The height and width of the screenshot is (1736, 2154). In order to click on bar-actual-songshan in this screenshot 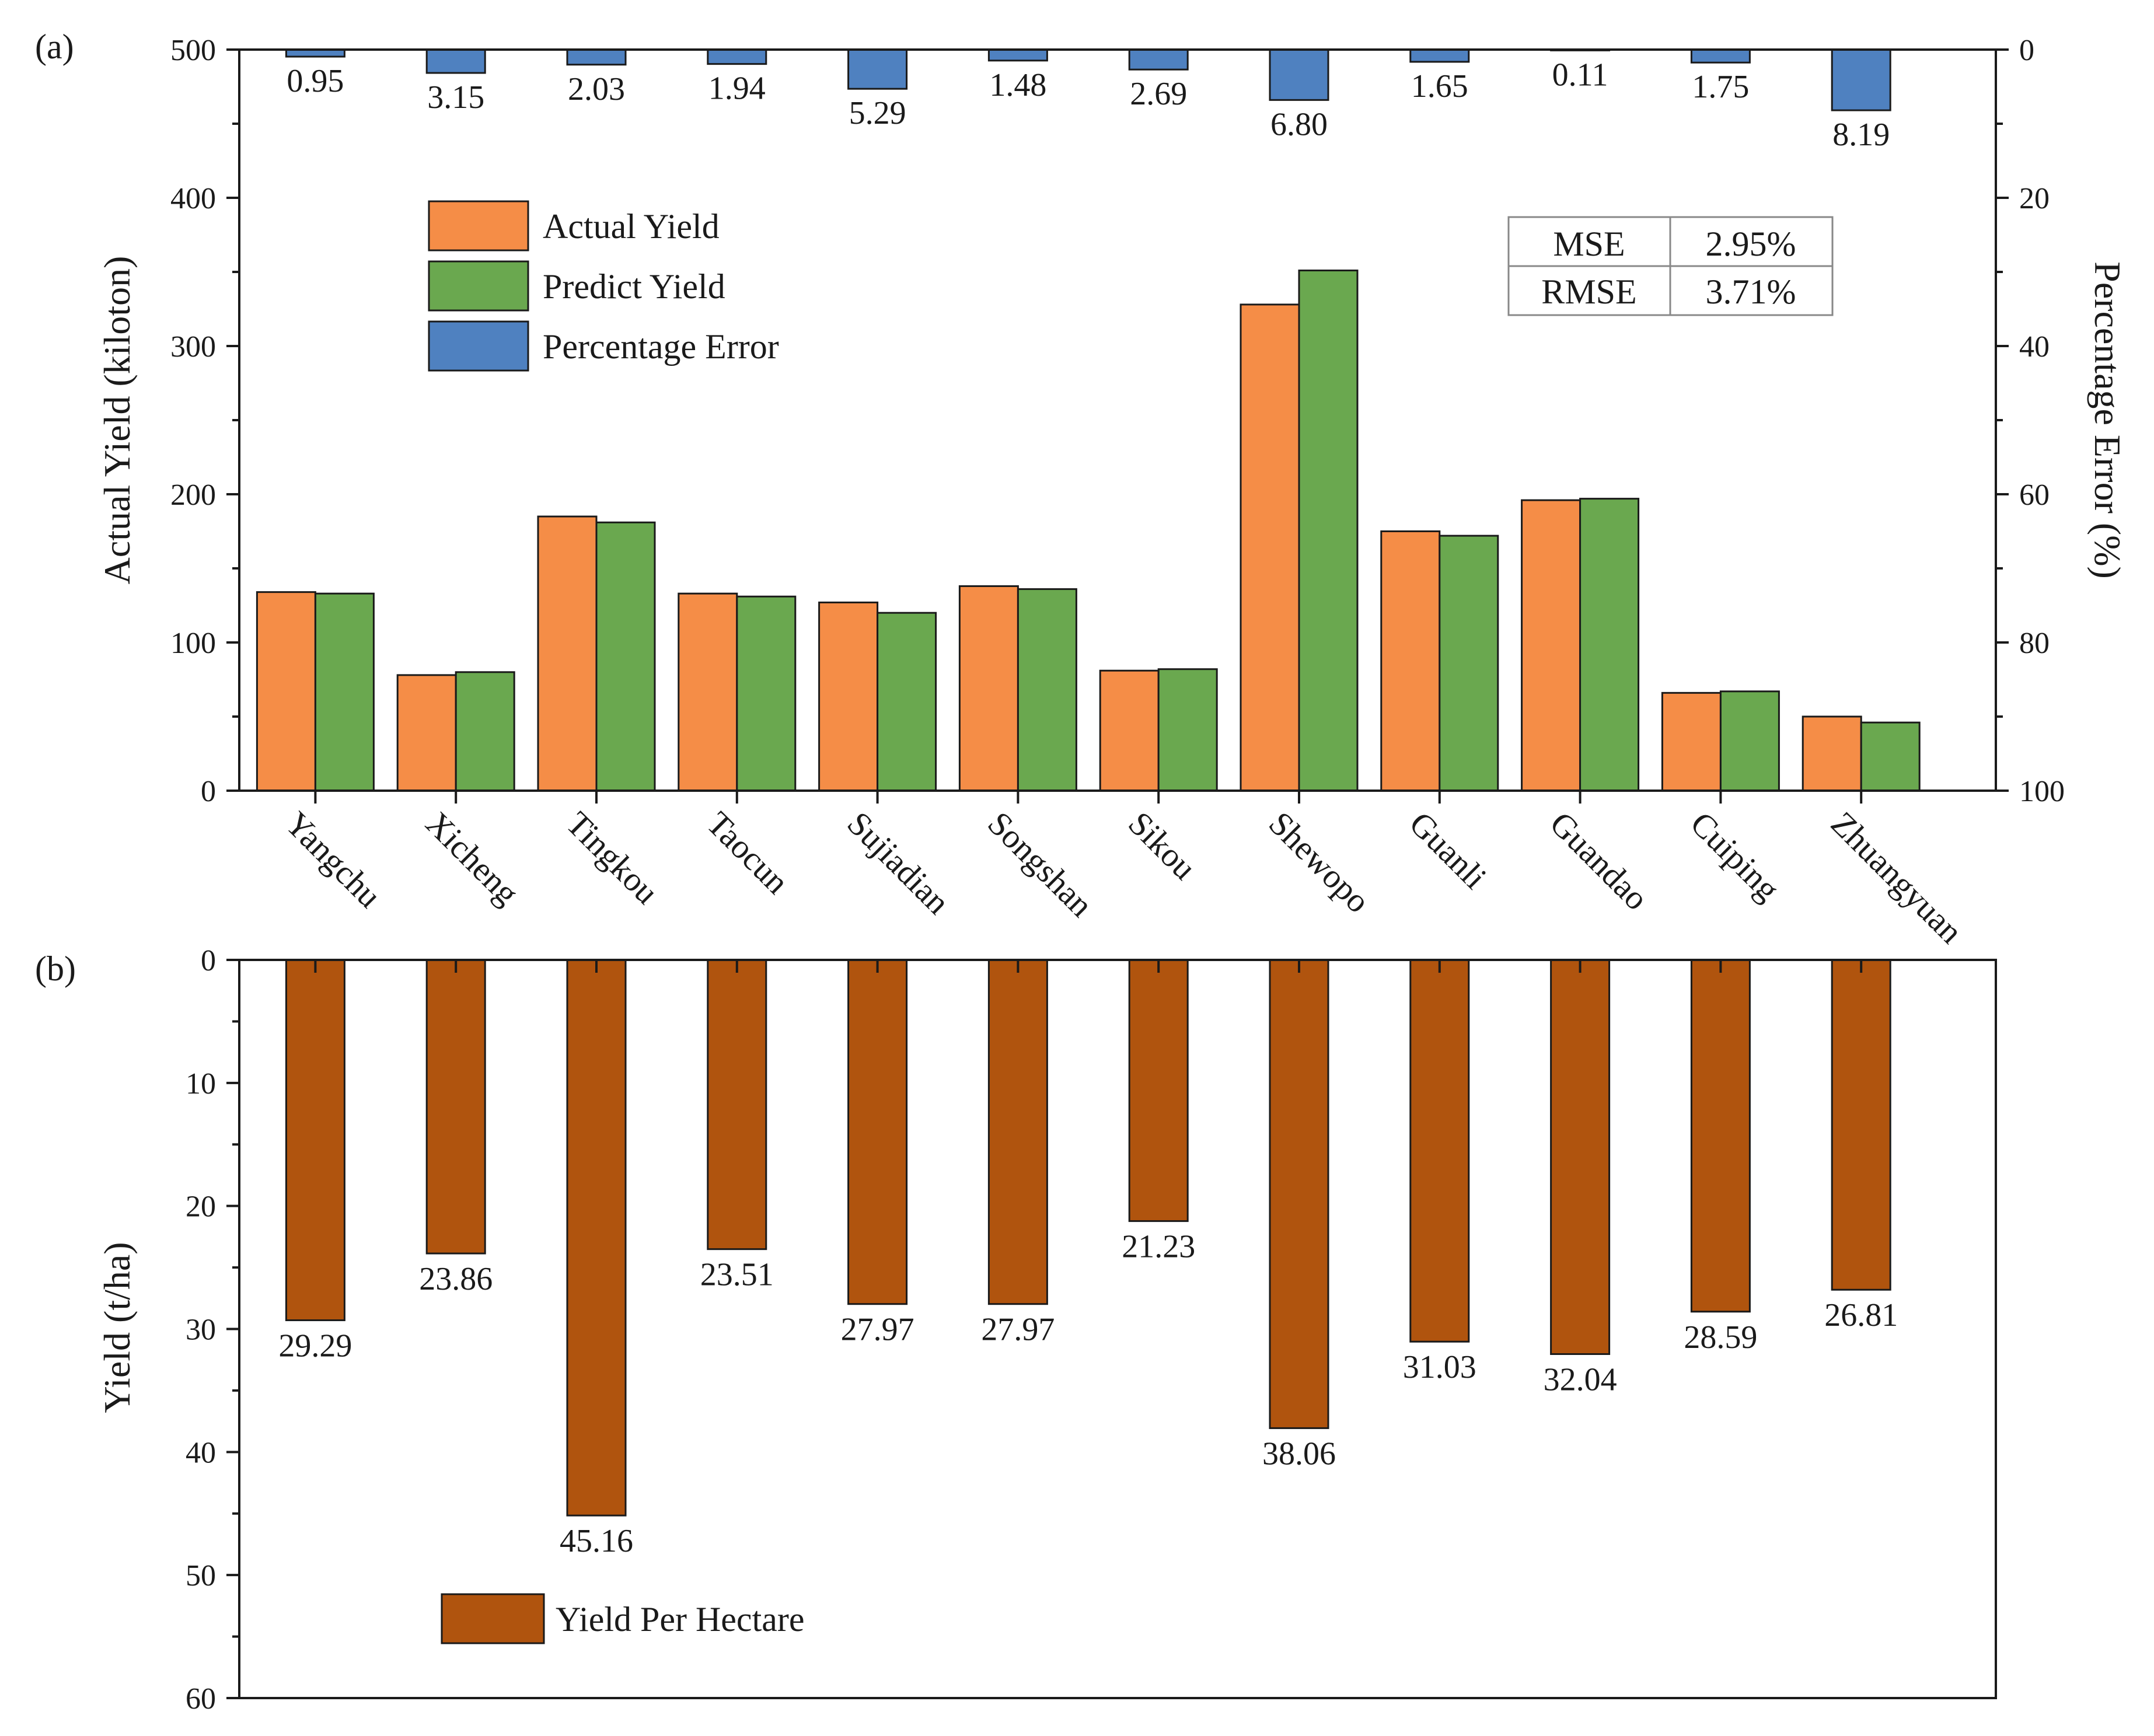, I will do `click(988, 688)`.